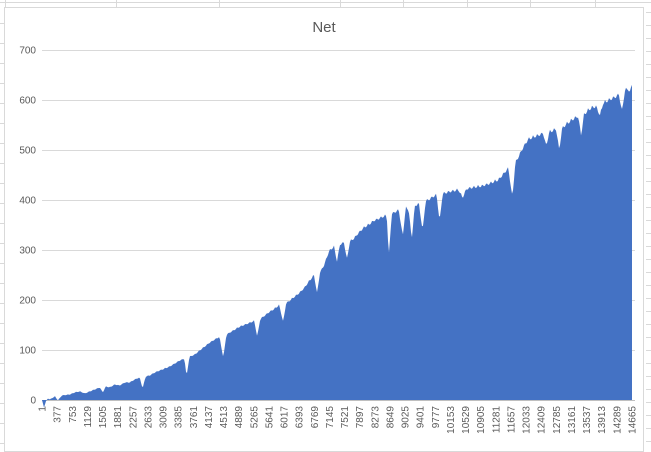  What do you see at coordinates (511, 420) in the screenshot?
I see `x-axis-tick-label: 11657` at bounding box center [511, 420].